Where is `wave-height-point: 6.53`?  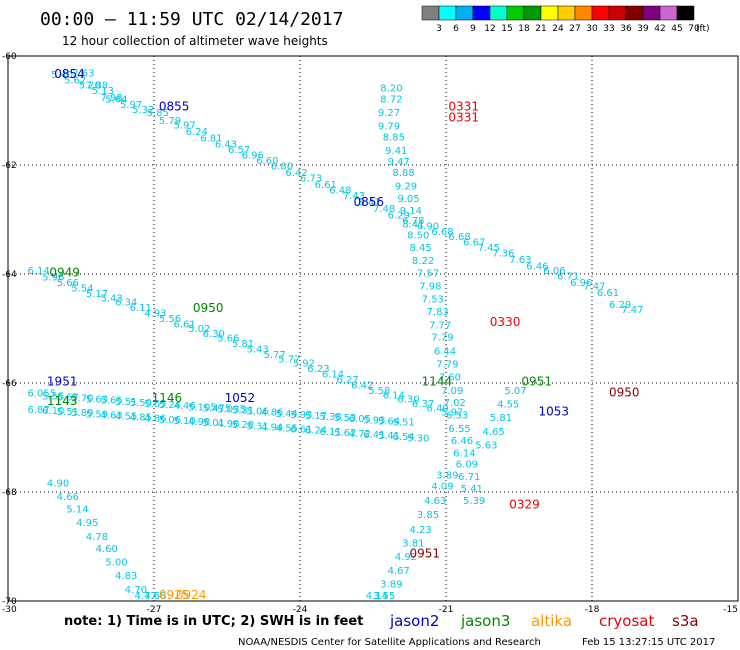 wave-height-point: 6.53 is located at coordinates (457, 415).